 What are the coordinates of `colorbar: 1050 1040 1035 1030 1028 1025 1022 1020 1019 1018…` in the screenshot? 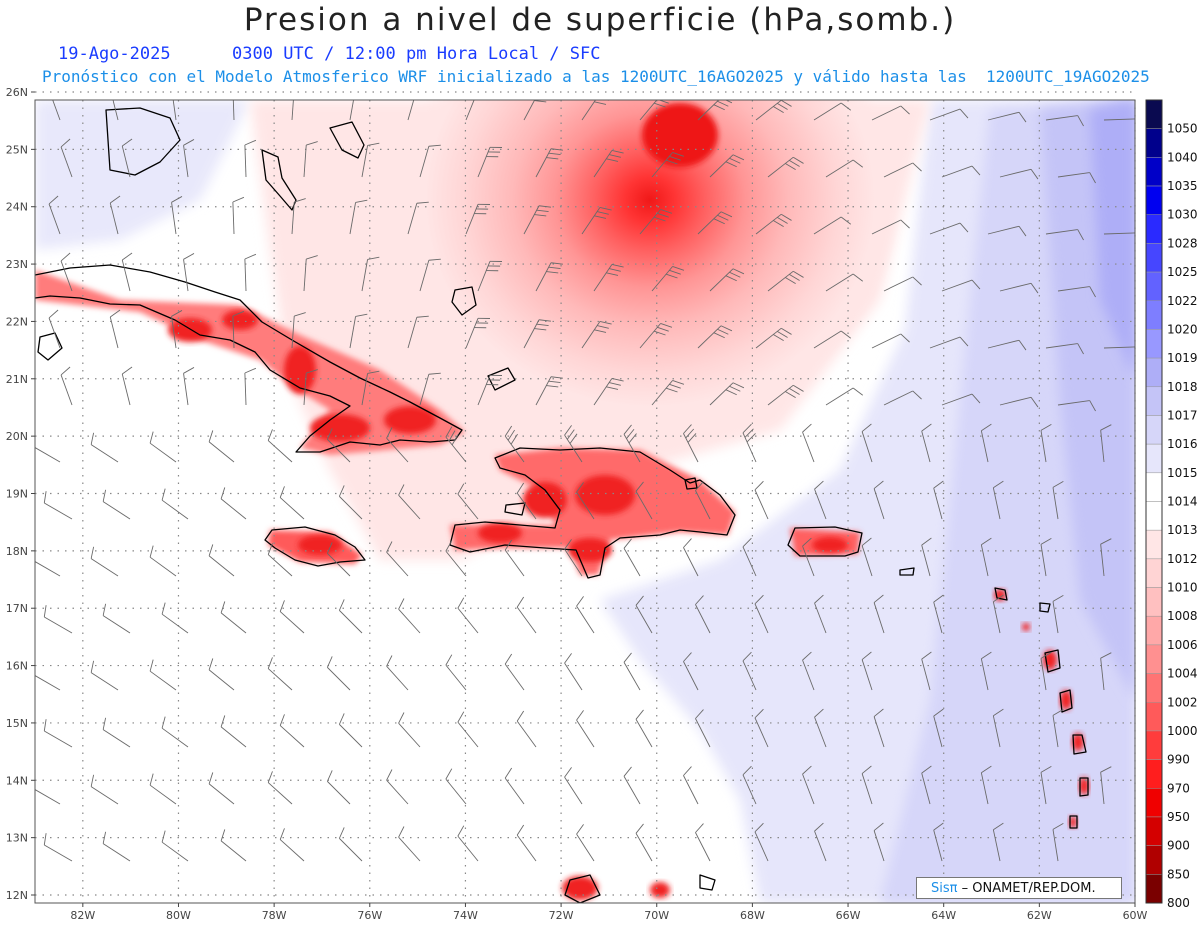 It's located at (1171, 504).